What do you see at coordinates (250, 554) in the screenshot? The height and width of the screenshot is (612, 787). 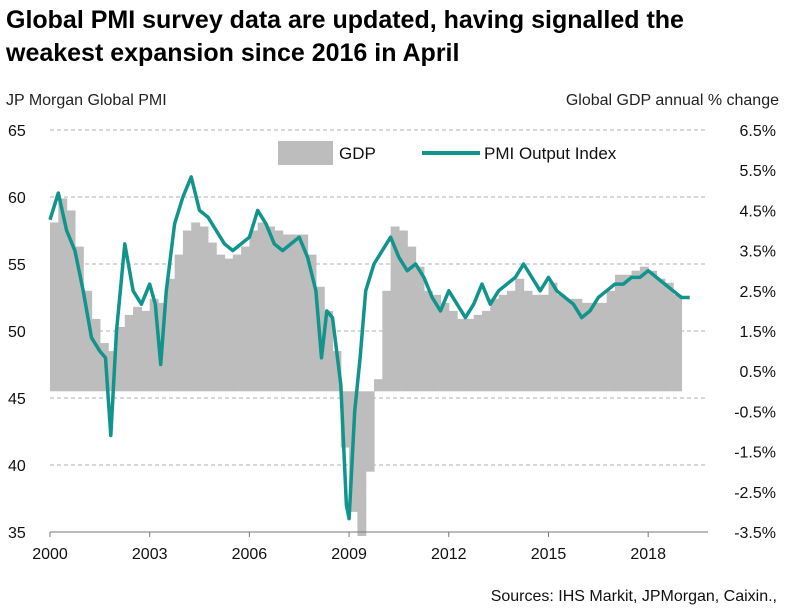 I see `x-tick-label: 2006` at bounding box center [250, 554].